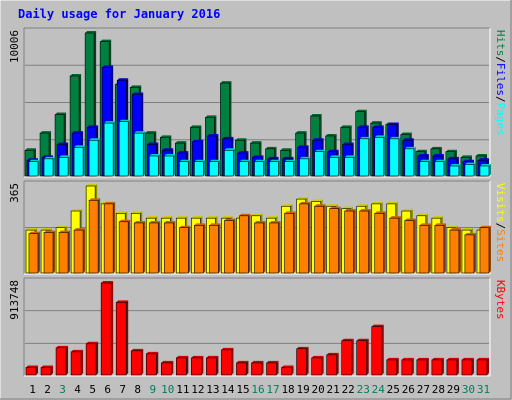  What do you see at coordinates (197, 389) in the screenshot?
I see `x-tick-label-day-12: 12` at bounding box center [197, 389].